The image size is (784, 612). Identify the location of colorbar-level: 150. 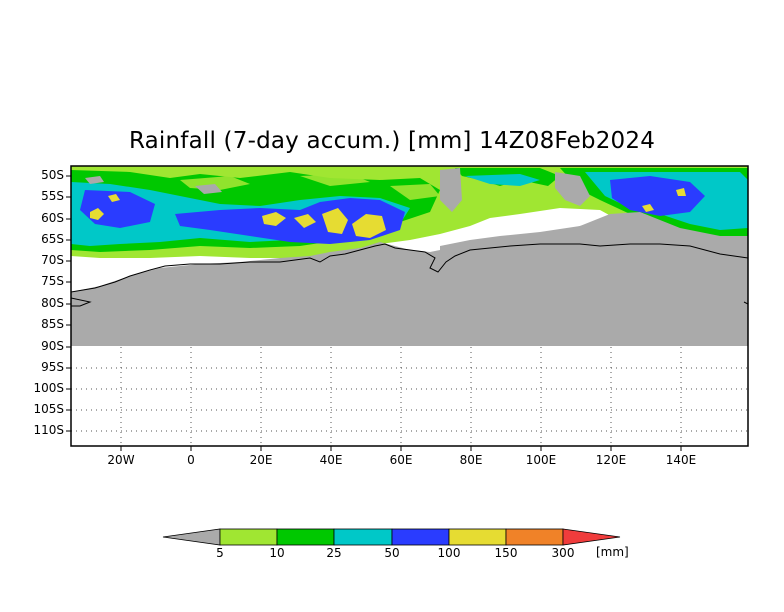
(506, 553).